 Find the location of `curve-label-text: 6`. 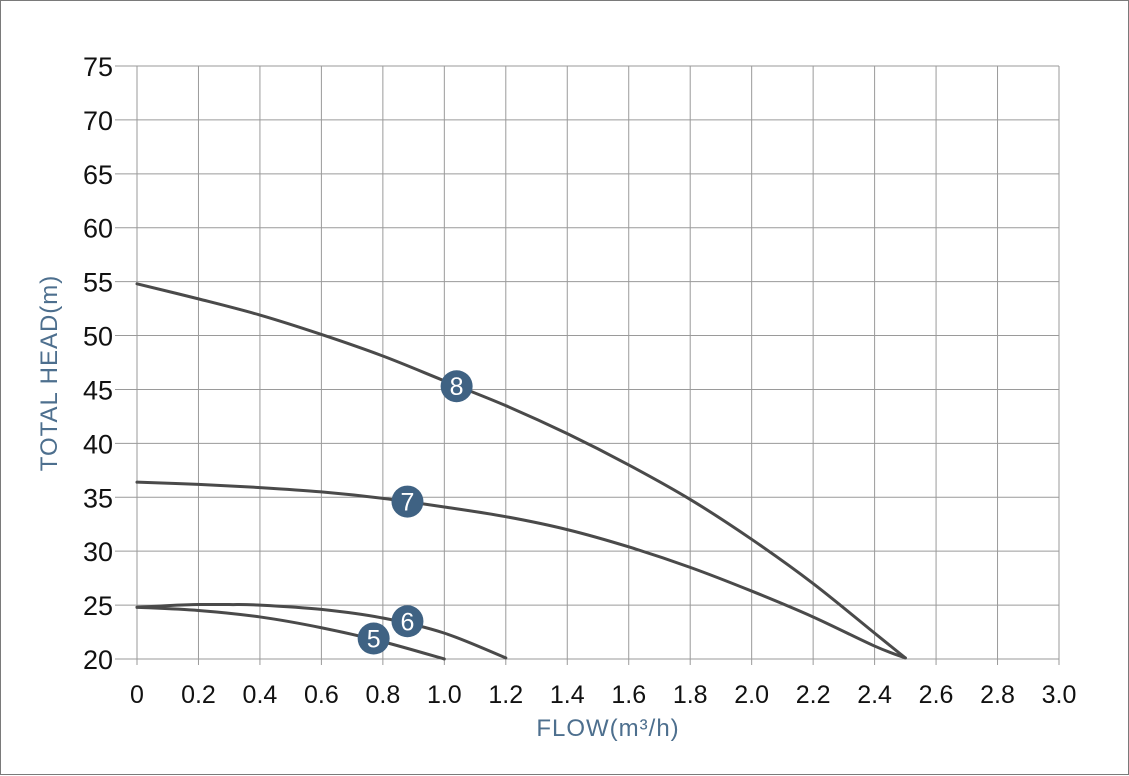

curve-label-text: 6 is located at coordinates (408, 622).